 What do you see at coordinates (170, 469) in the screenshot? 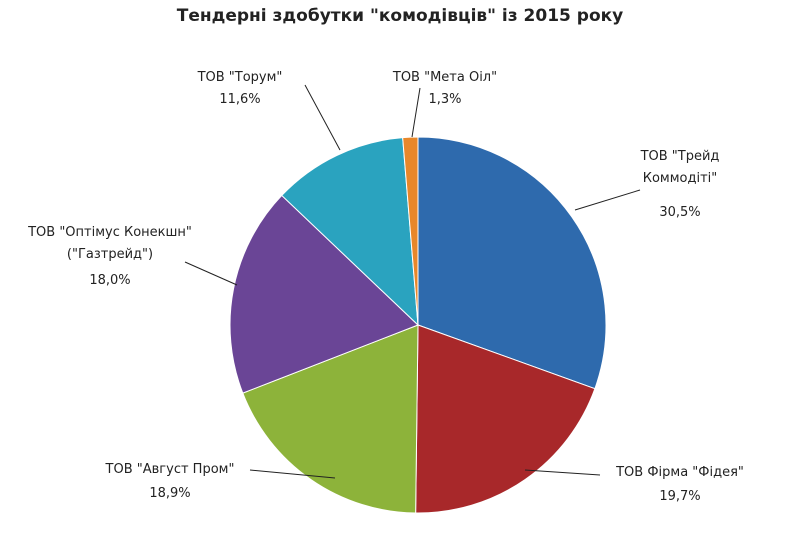
I see `slice-label: ТОВ "Август Пром"` at bounding box center [170, 469].